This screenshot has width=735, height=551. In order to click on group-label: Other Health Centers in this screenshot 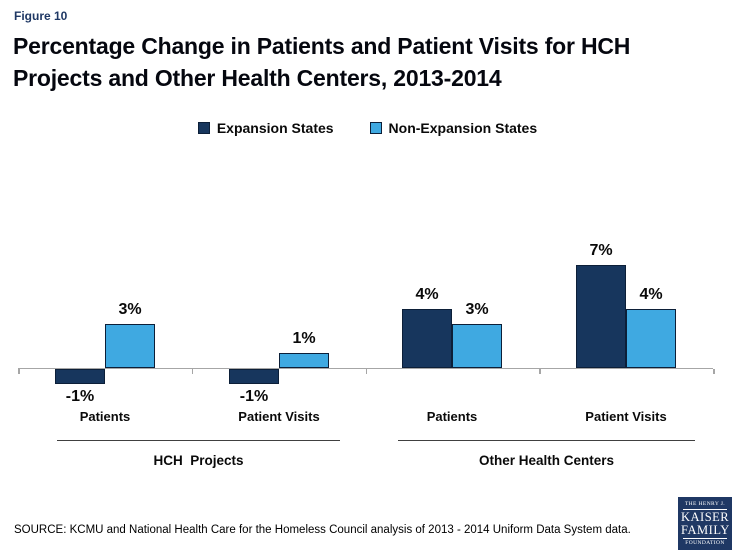, I will do `click(546, 460)`.